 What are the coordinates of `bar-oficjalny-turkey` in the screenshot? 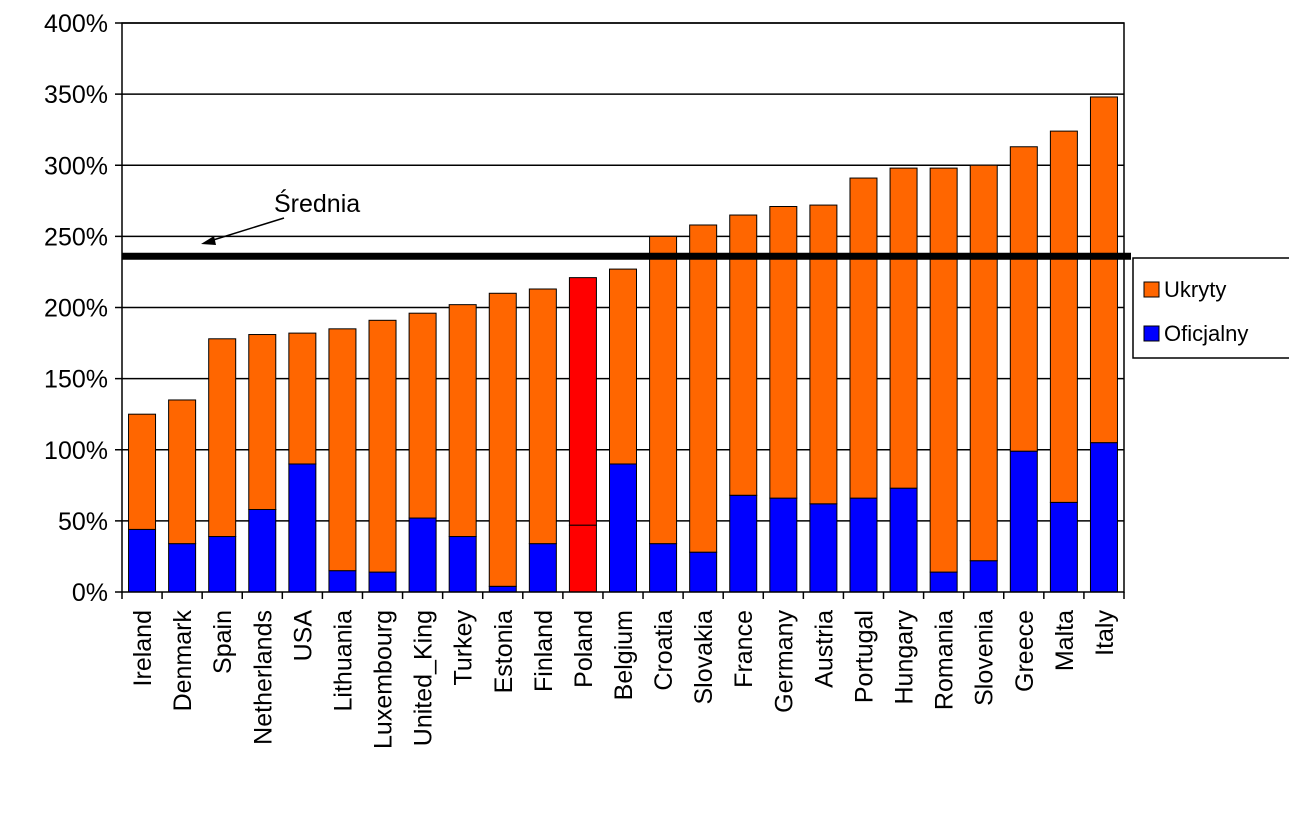 It's located at (462, 564).